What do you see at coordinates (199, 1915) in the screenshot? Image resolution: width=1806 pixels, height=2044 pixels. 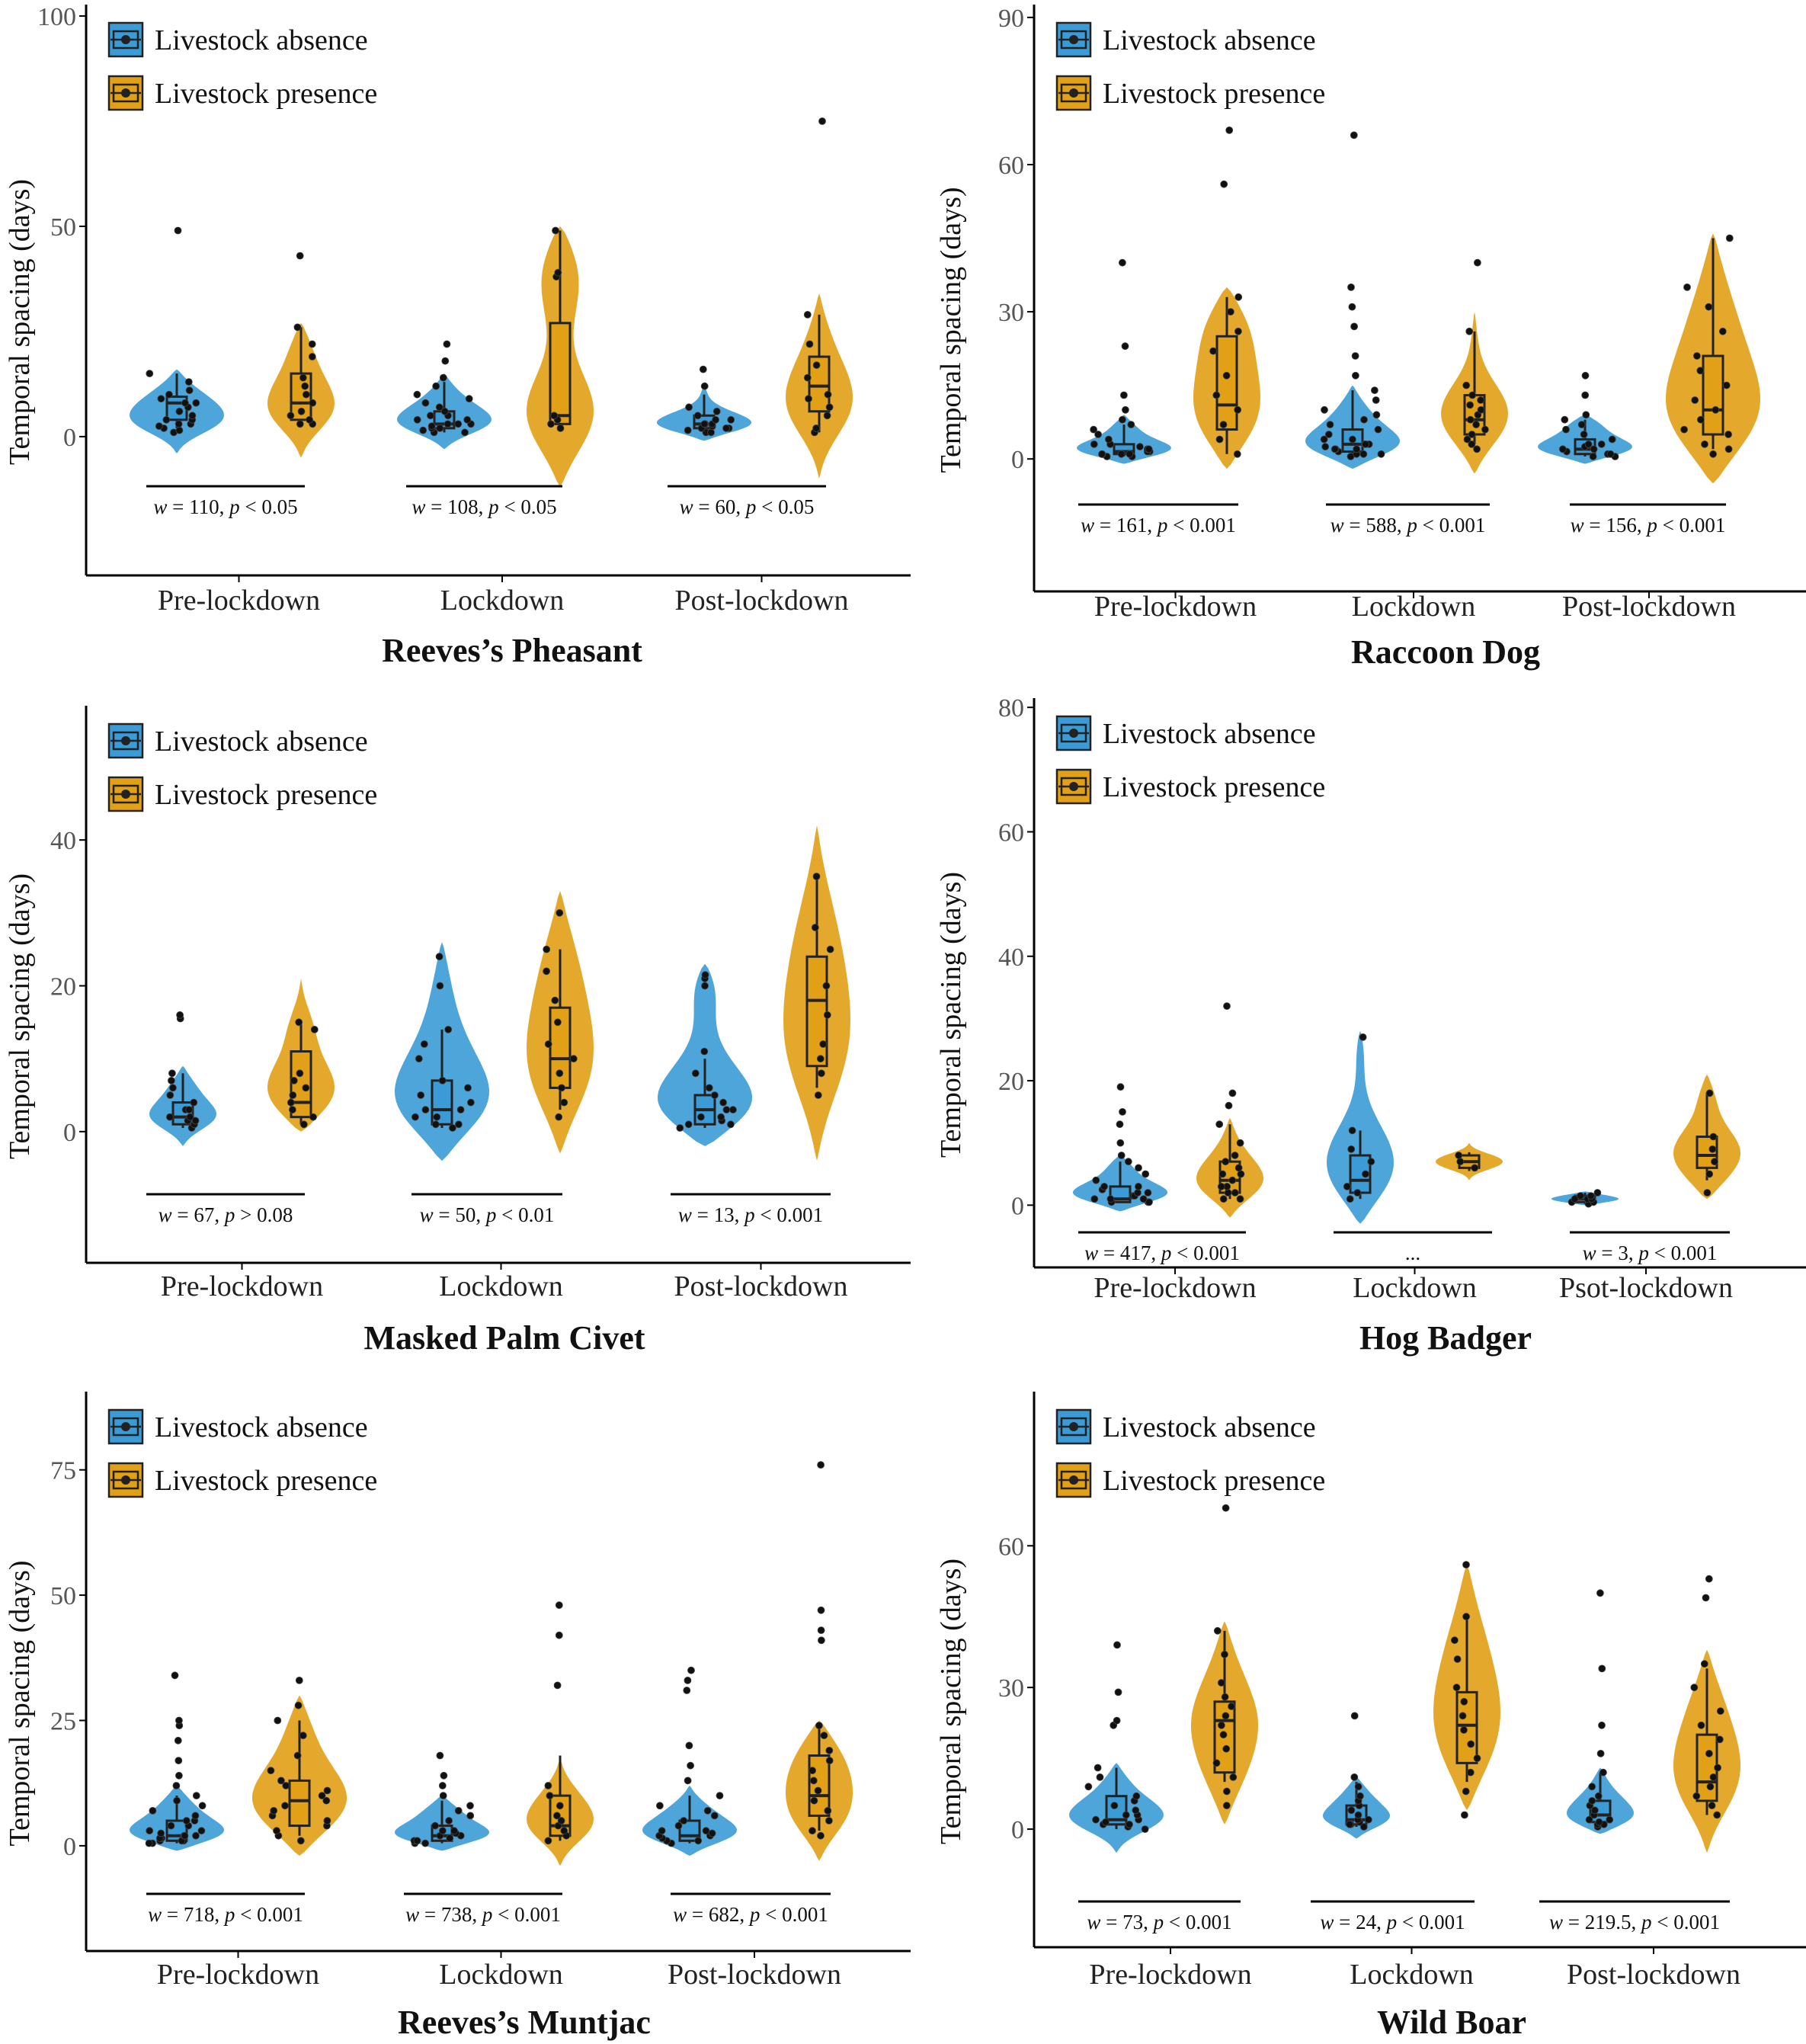 I see `stat-w: 718` at bounding box center [199, 1915].